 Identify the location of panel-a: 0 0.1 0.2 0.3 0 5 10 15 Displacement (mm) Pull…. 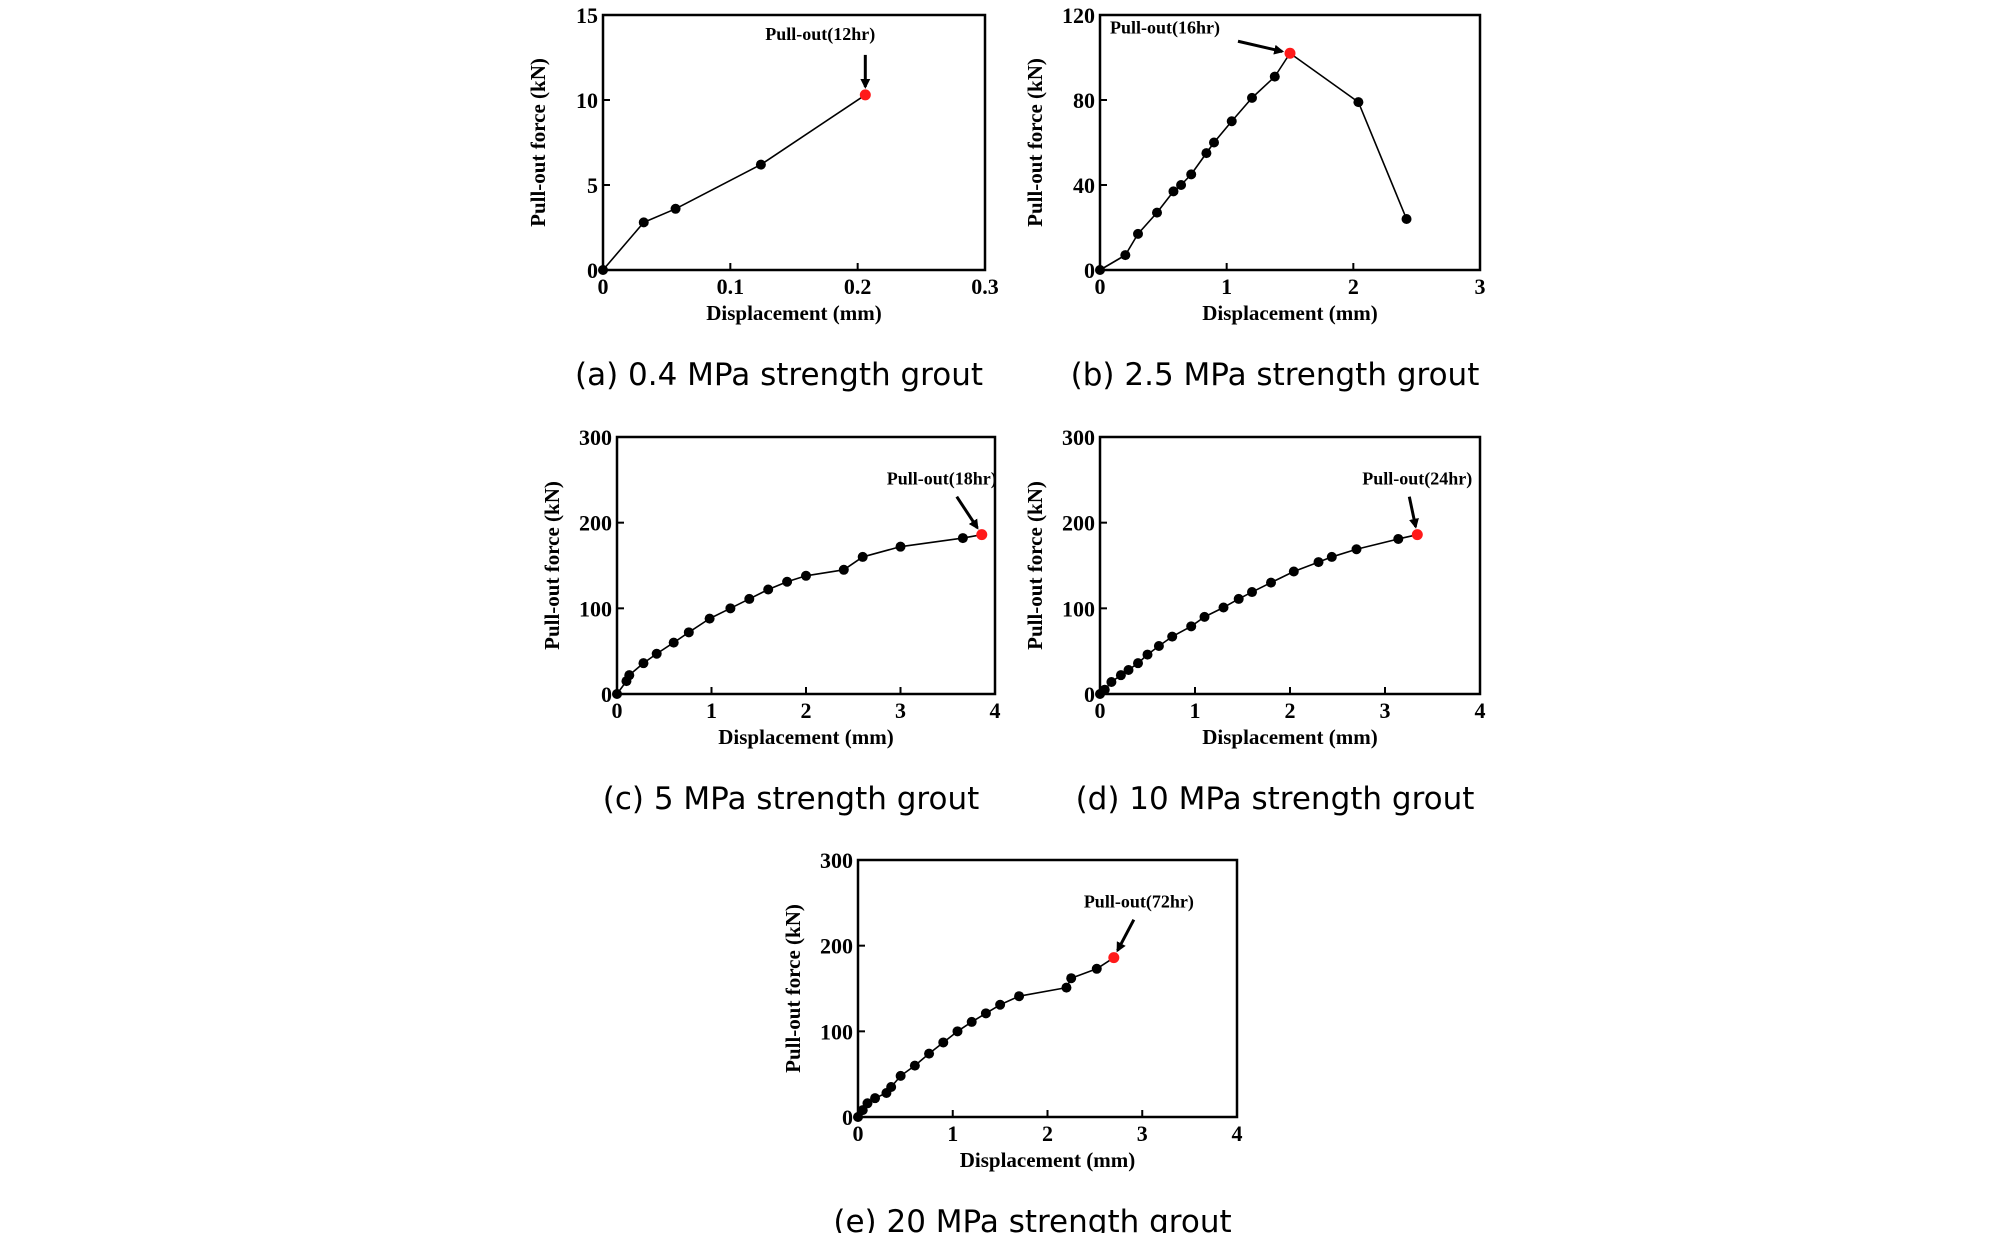
(762, 198).